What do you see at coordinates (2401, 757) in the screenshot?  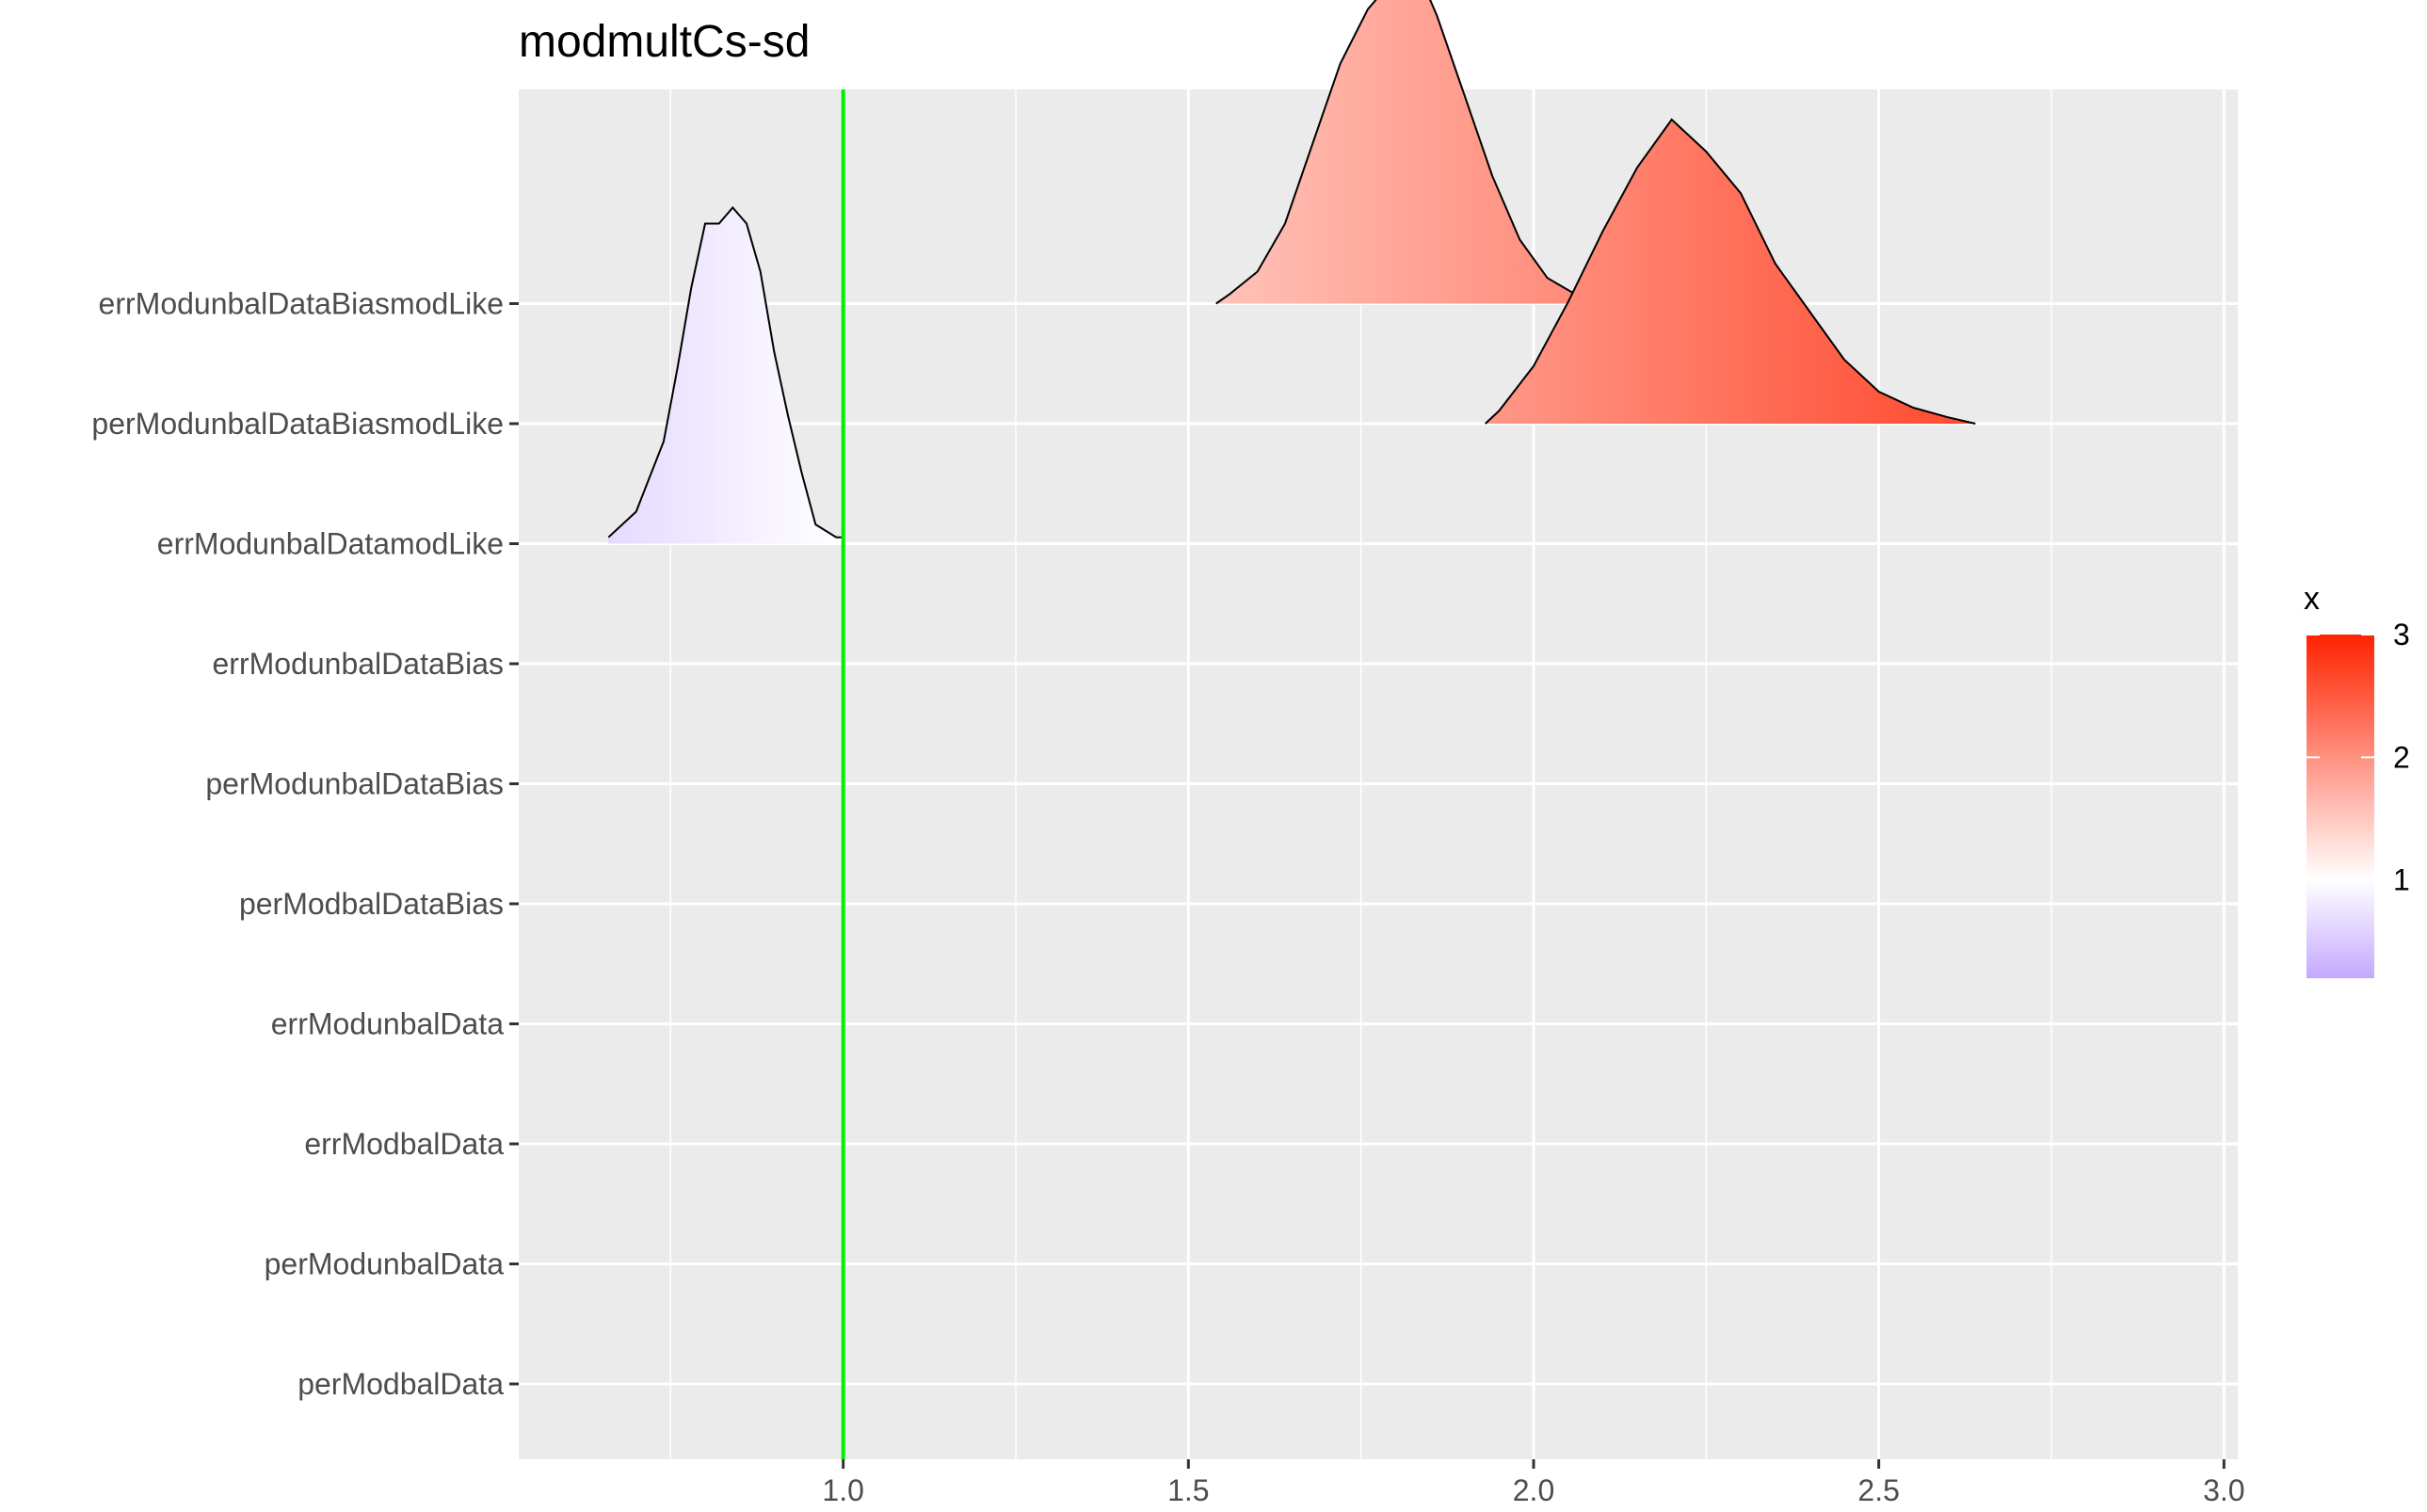 I see `legend-tick-label: 2` at bounding box center [2401, 757].